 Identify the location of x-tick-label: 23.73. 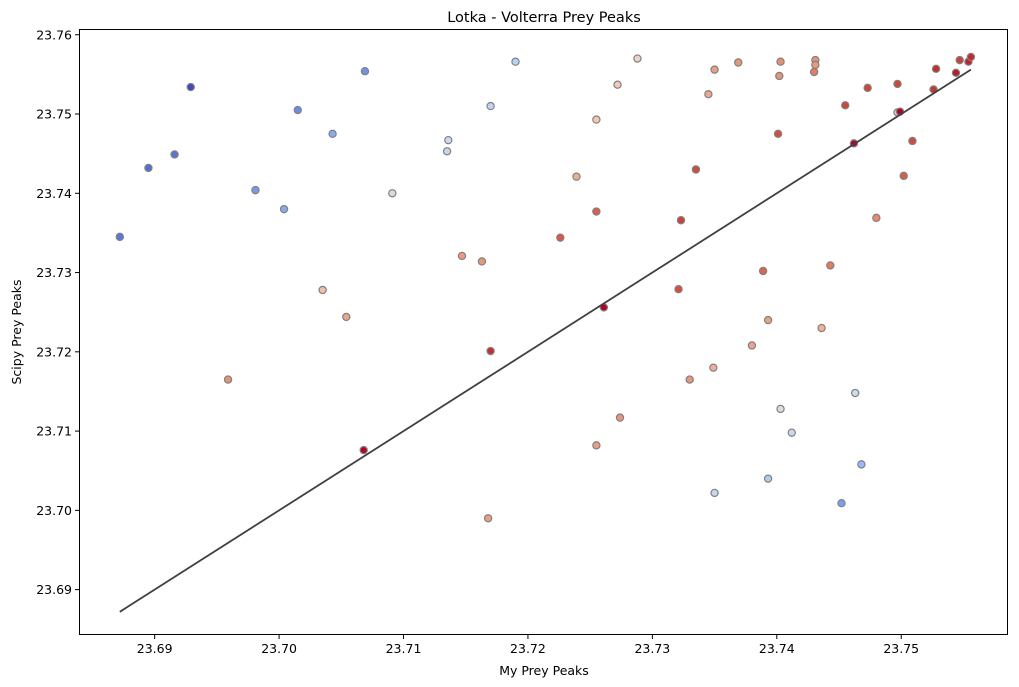
(652, 648).